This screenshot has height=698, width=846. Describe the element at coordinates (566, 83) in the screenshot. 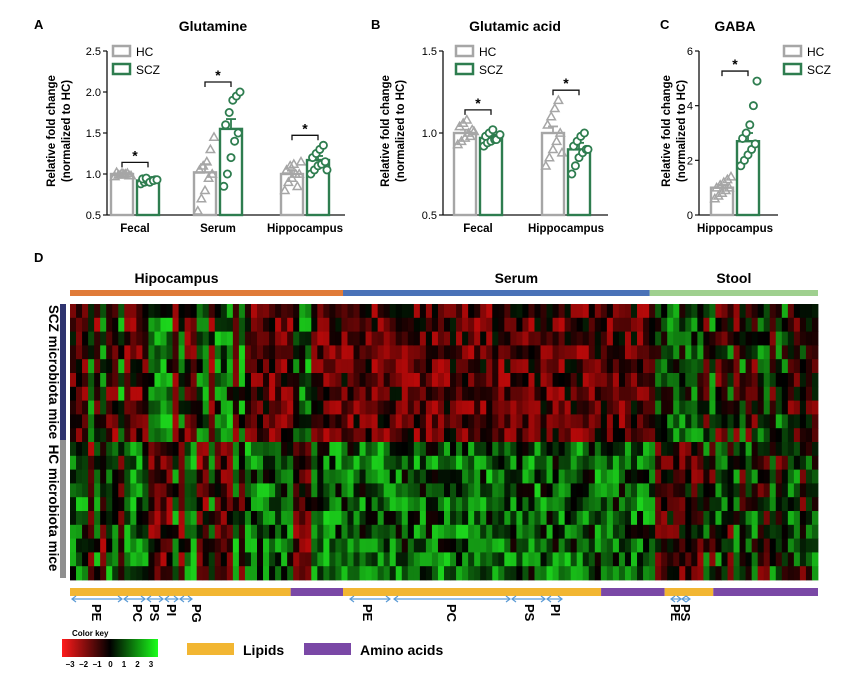

I see `significance-star: *` at that location.